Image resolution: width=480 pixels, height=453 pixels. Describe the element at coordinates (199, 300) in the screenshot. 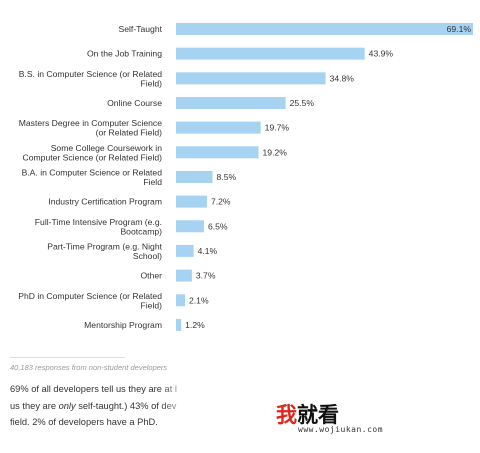

I see `value-label-11: 2.1%` at that location.